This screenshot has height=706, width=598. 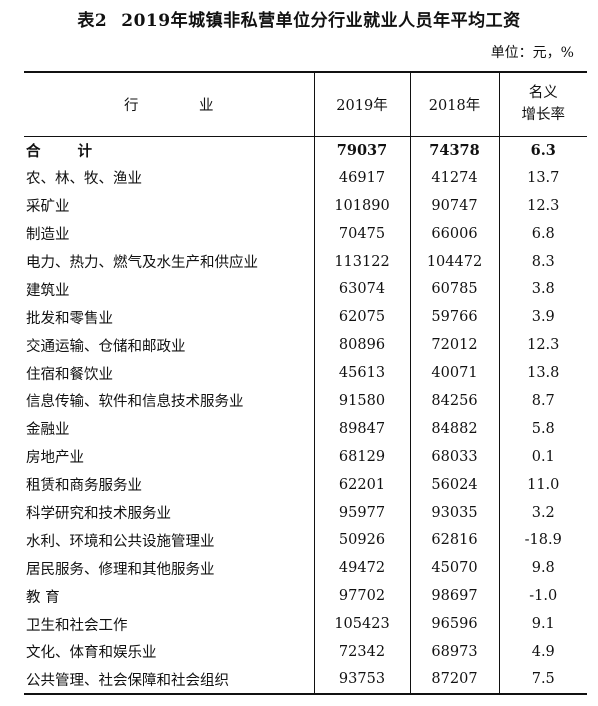 I want to click on wage-2018-cell: 60785, so click(x=454, y=289).